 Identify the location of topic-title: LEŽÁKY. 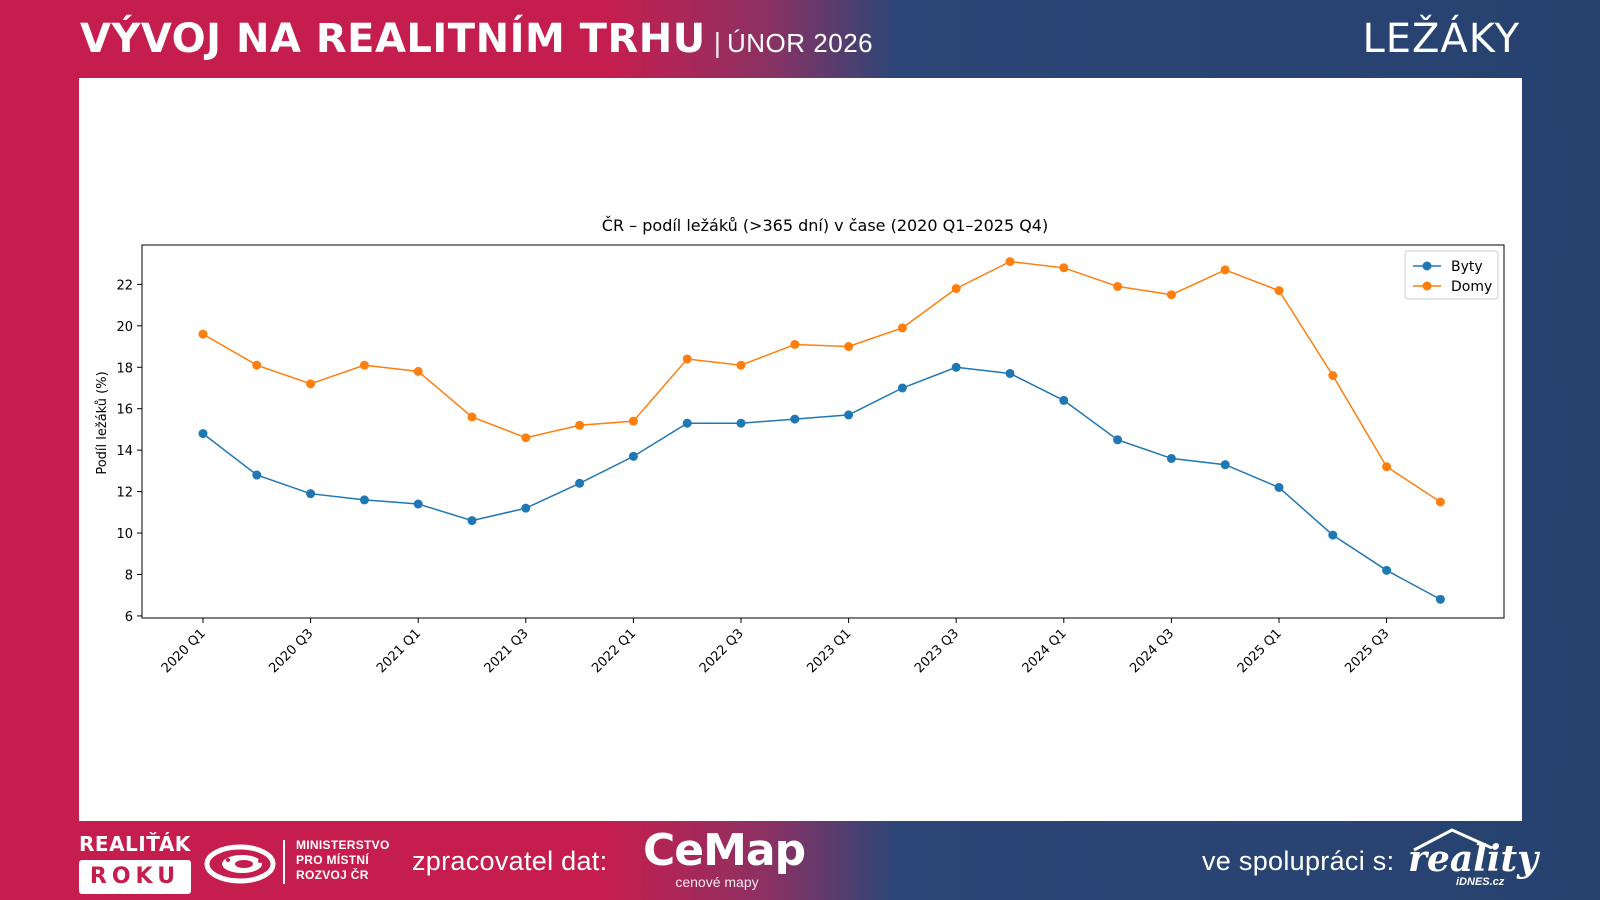
(1441, 39).